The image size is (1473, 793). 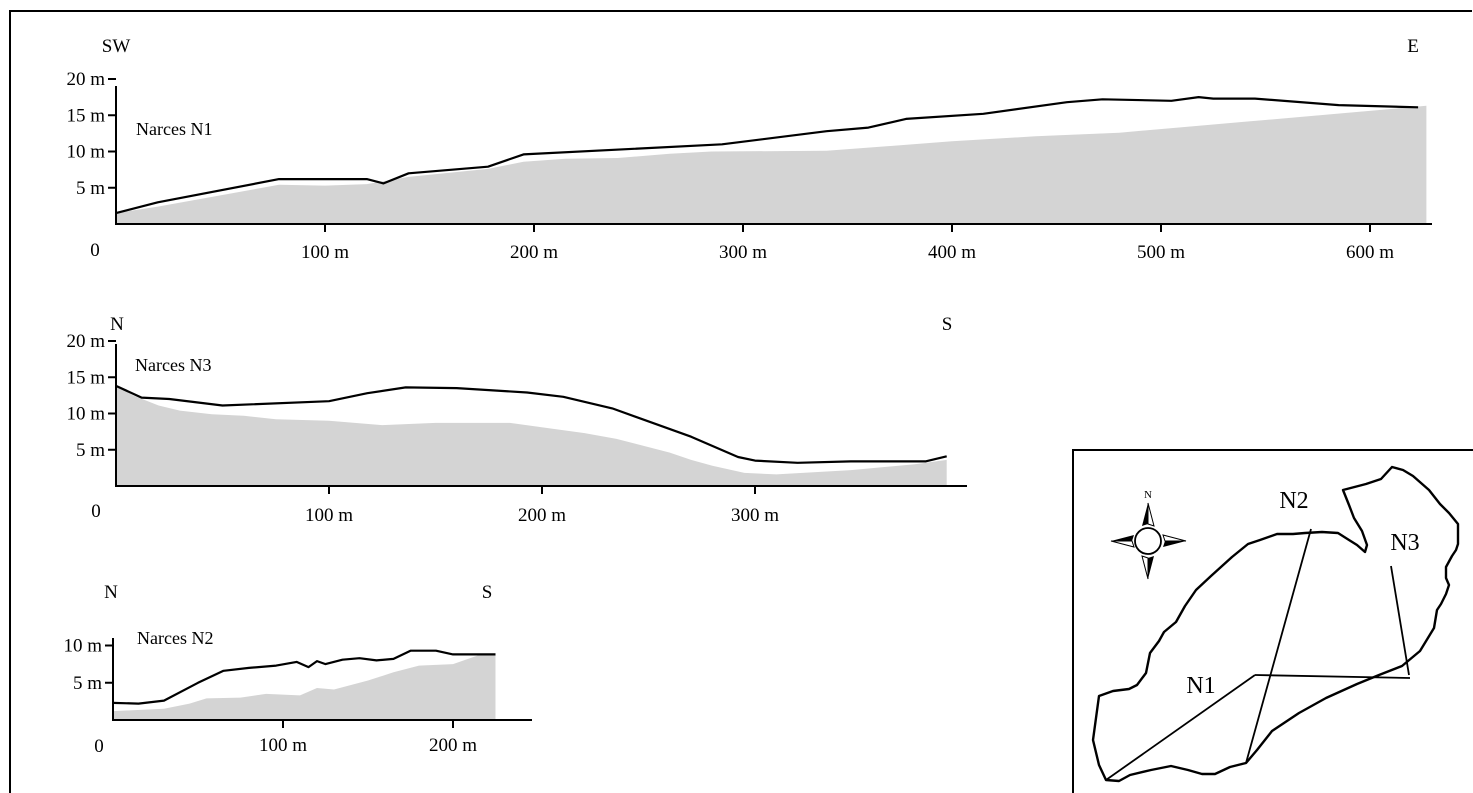 What do you see at coordinates (1122, 538) in the screenshot?
I see `compass-arrow-west-icon` at bounding box center [1122, 538].